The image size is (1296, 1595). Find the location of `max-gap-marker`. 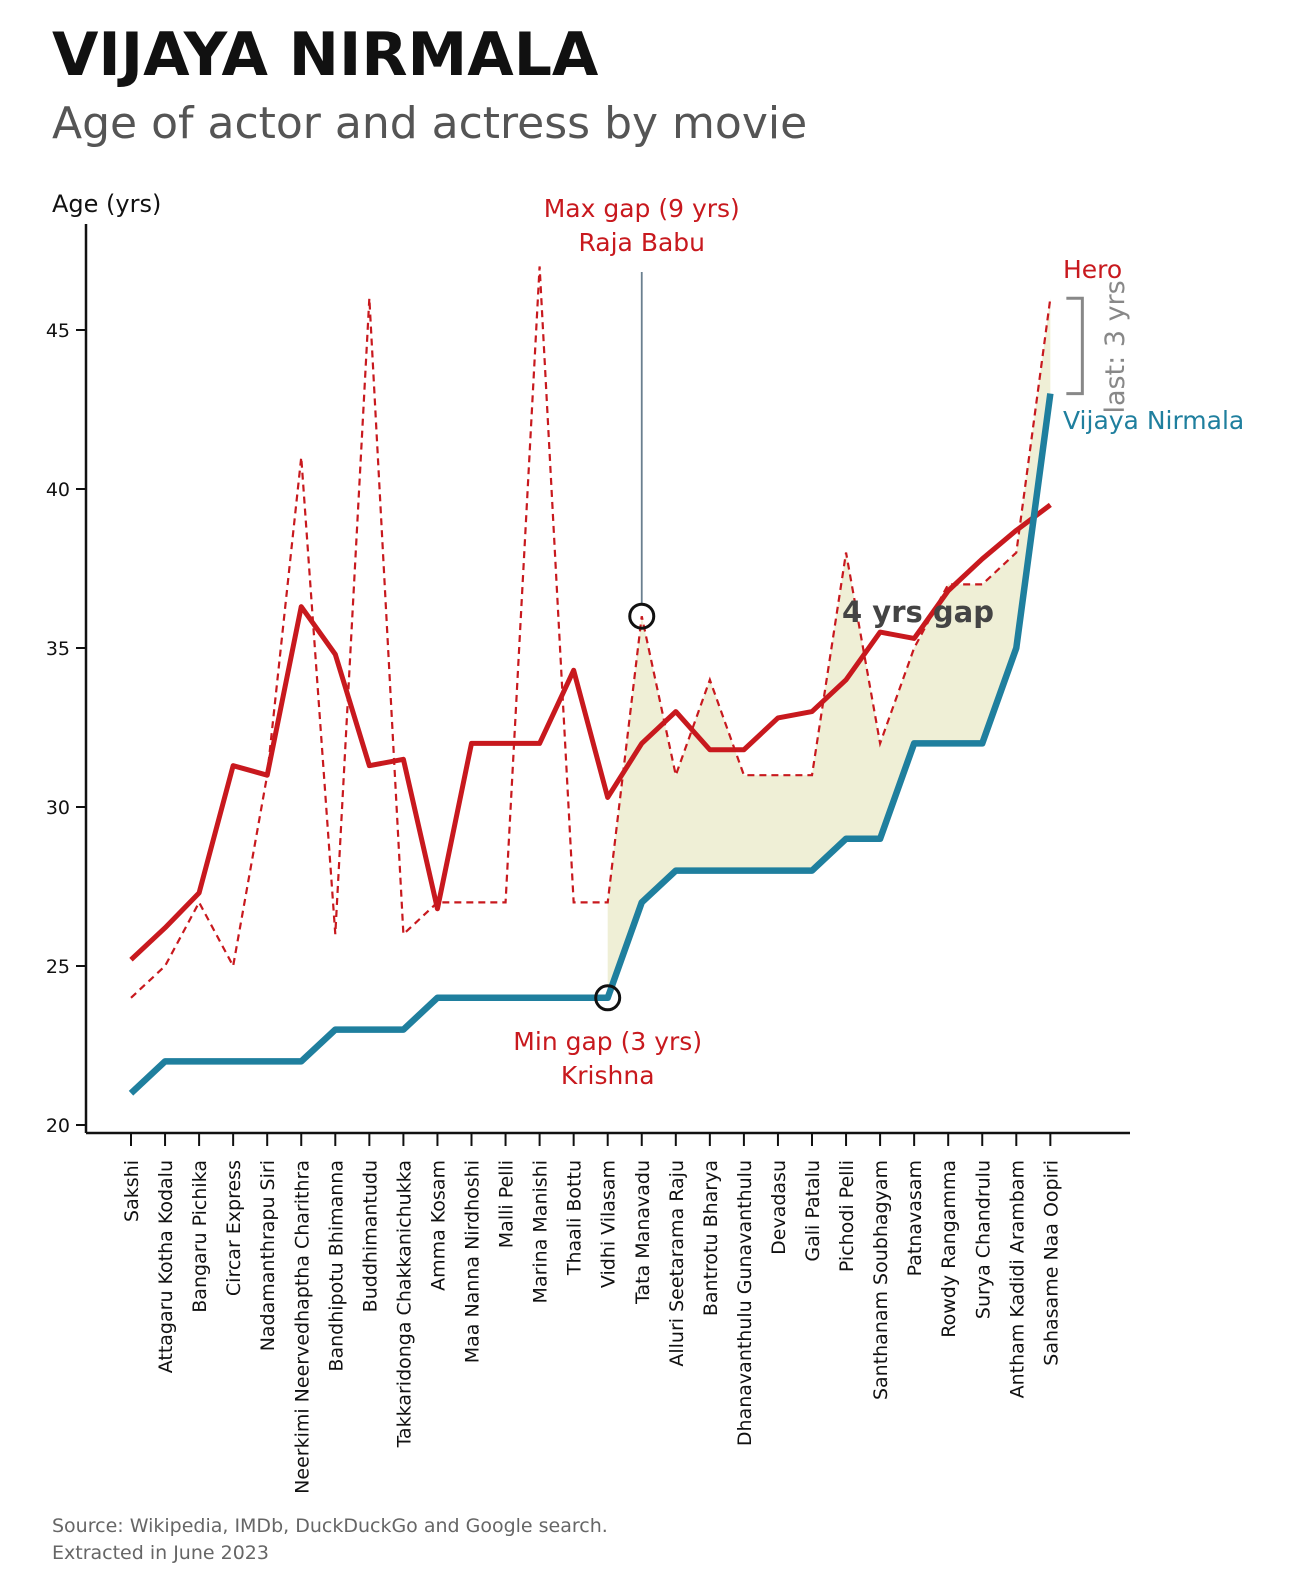

max-gap-marker is located at coordinates (642, 616).